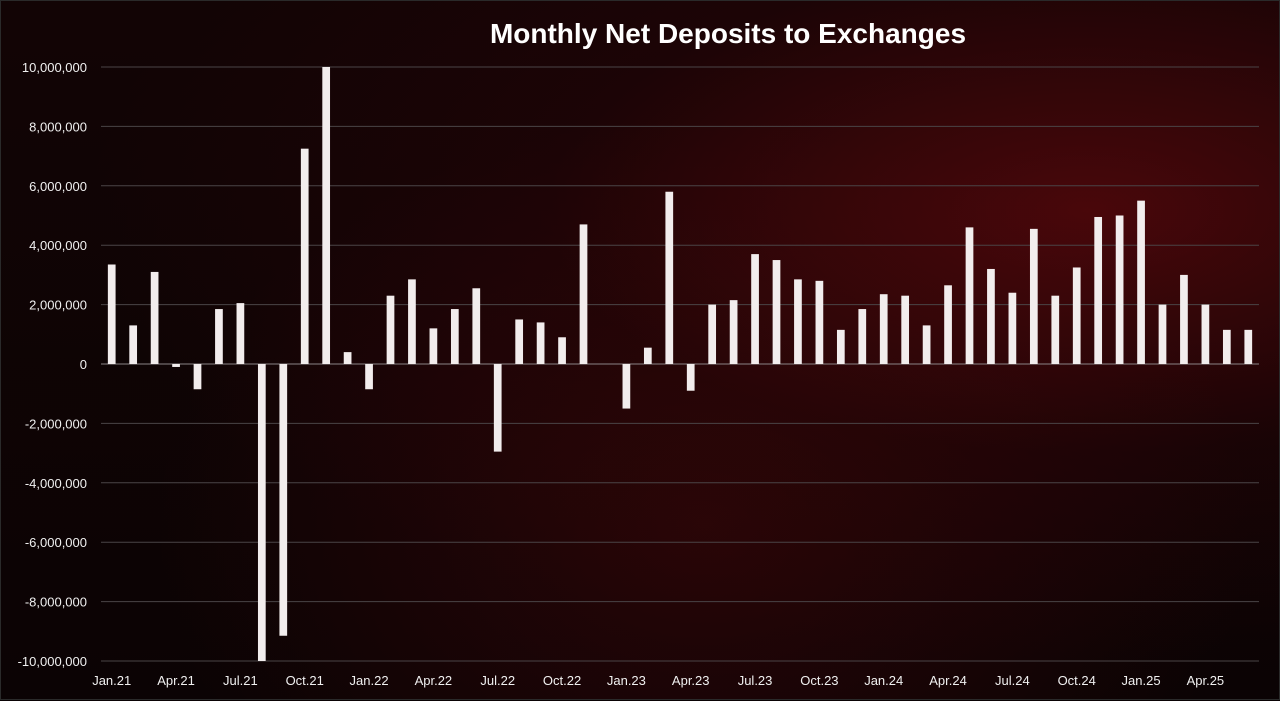 The height and width of the screenshot is (701, 1280). What do you see at coordinates (305, 680) in the screenshot?
I see `x-tick-label: Oct.21` at bounding box center [305, 680].